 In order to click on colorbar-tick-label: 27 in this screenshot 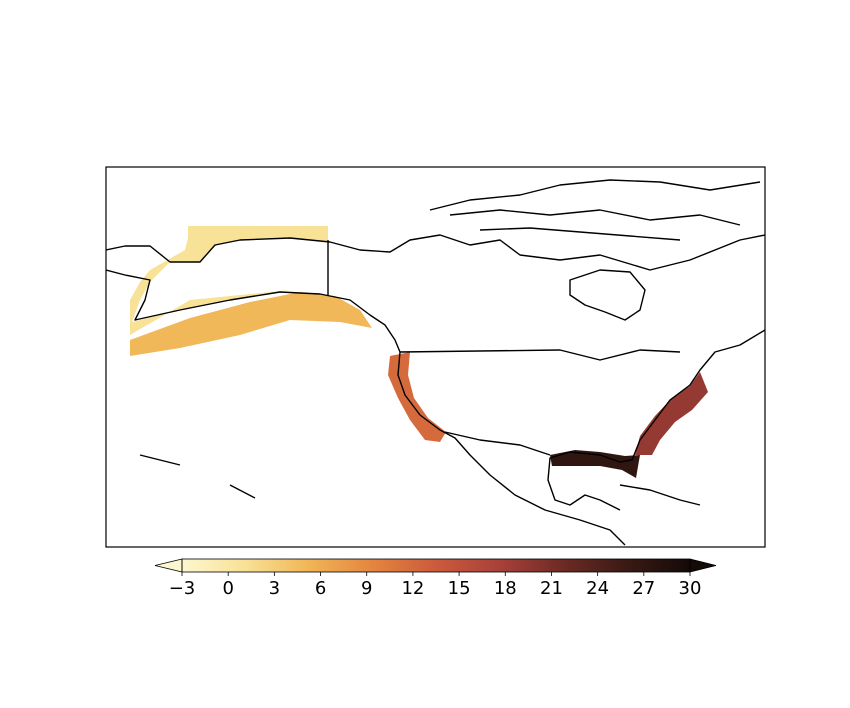, I will do `click(643, 588)`.